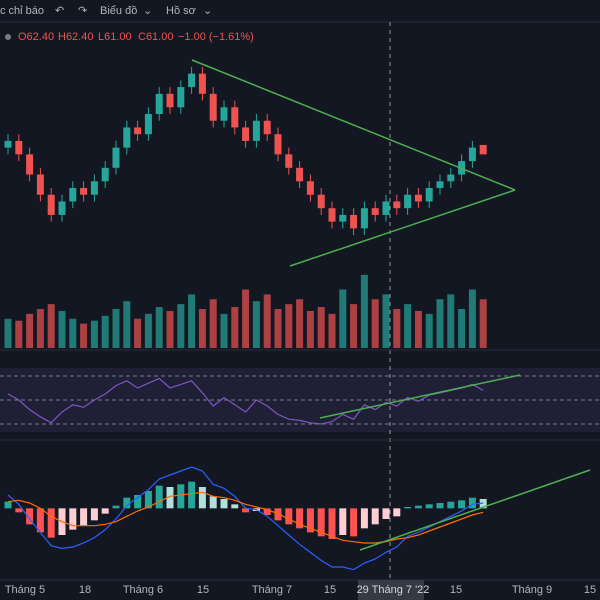 The height and width of the screenshot is (600, 600). I want to click on redo: ↷, so click(82, 11).